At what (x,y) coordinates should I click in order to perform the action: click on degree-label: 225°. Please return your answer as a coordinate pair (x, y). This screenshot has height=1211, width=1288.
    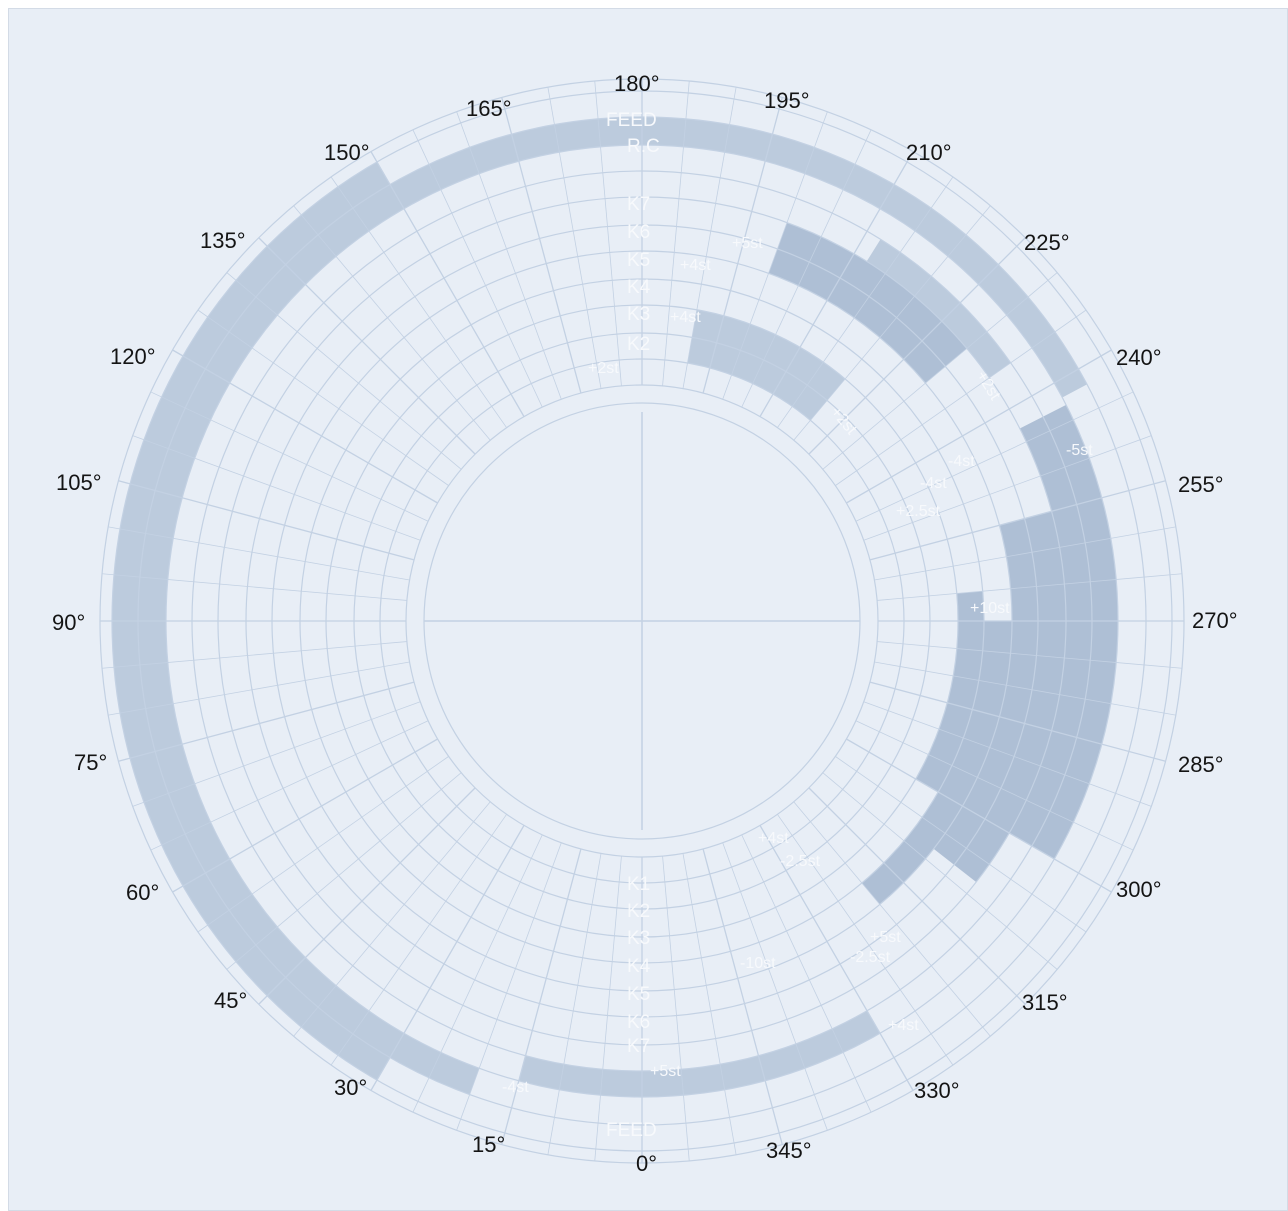
    Looking at the image, I should click on (1047, 242).